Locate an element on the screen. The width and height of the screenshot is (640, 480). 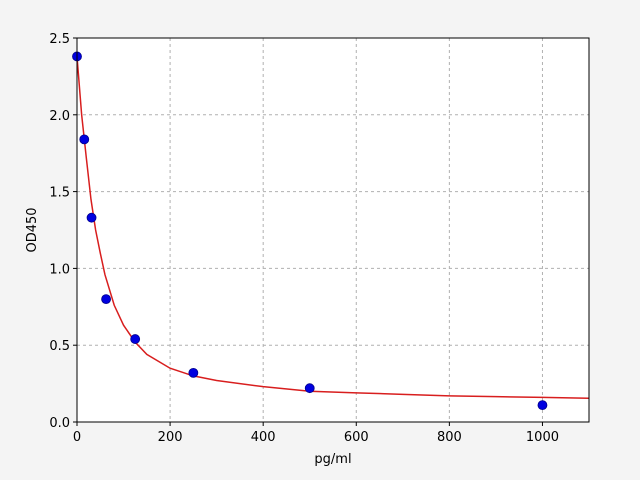
x-tick-label: 400 is located at coordinates (263, 437).